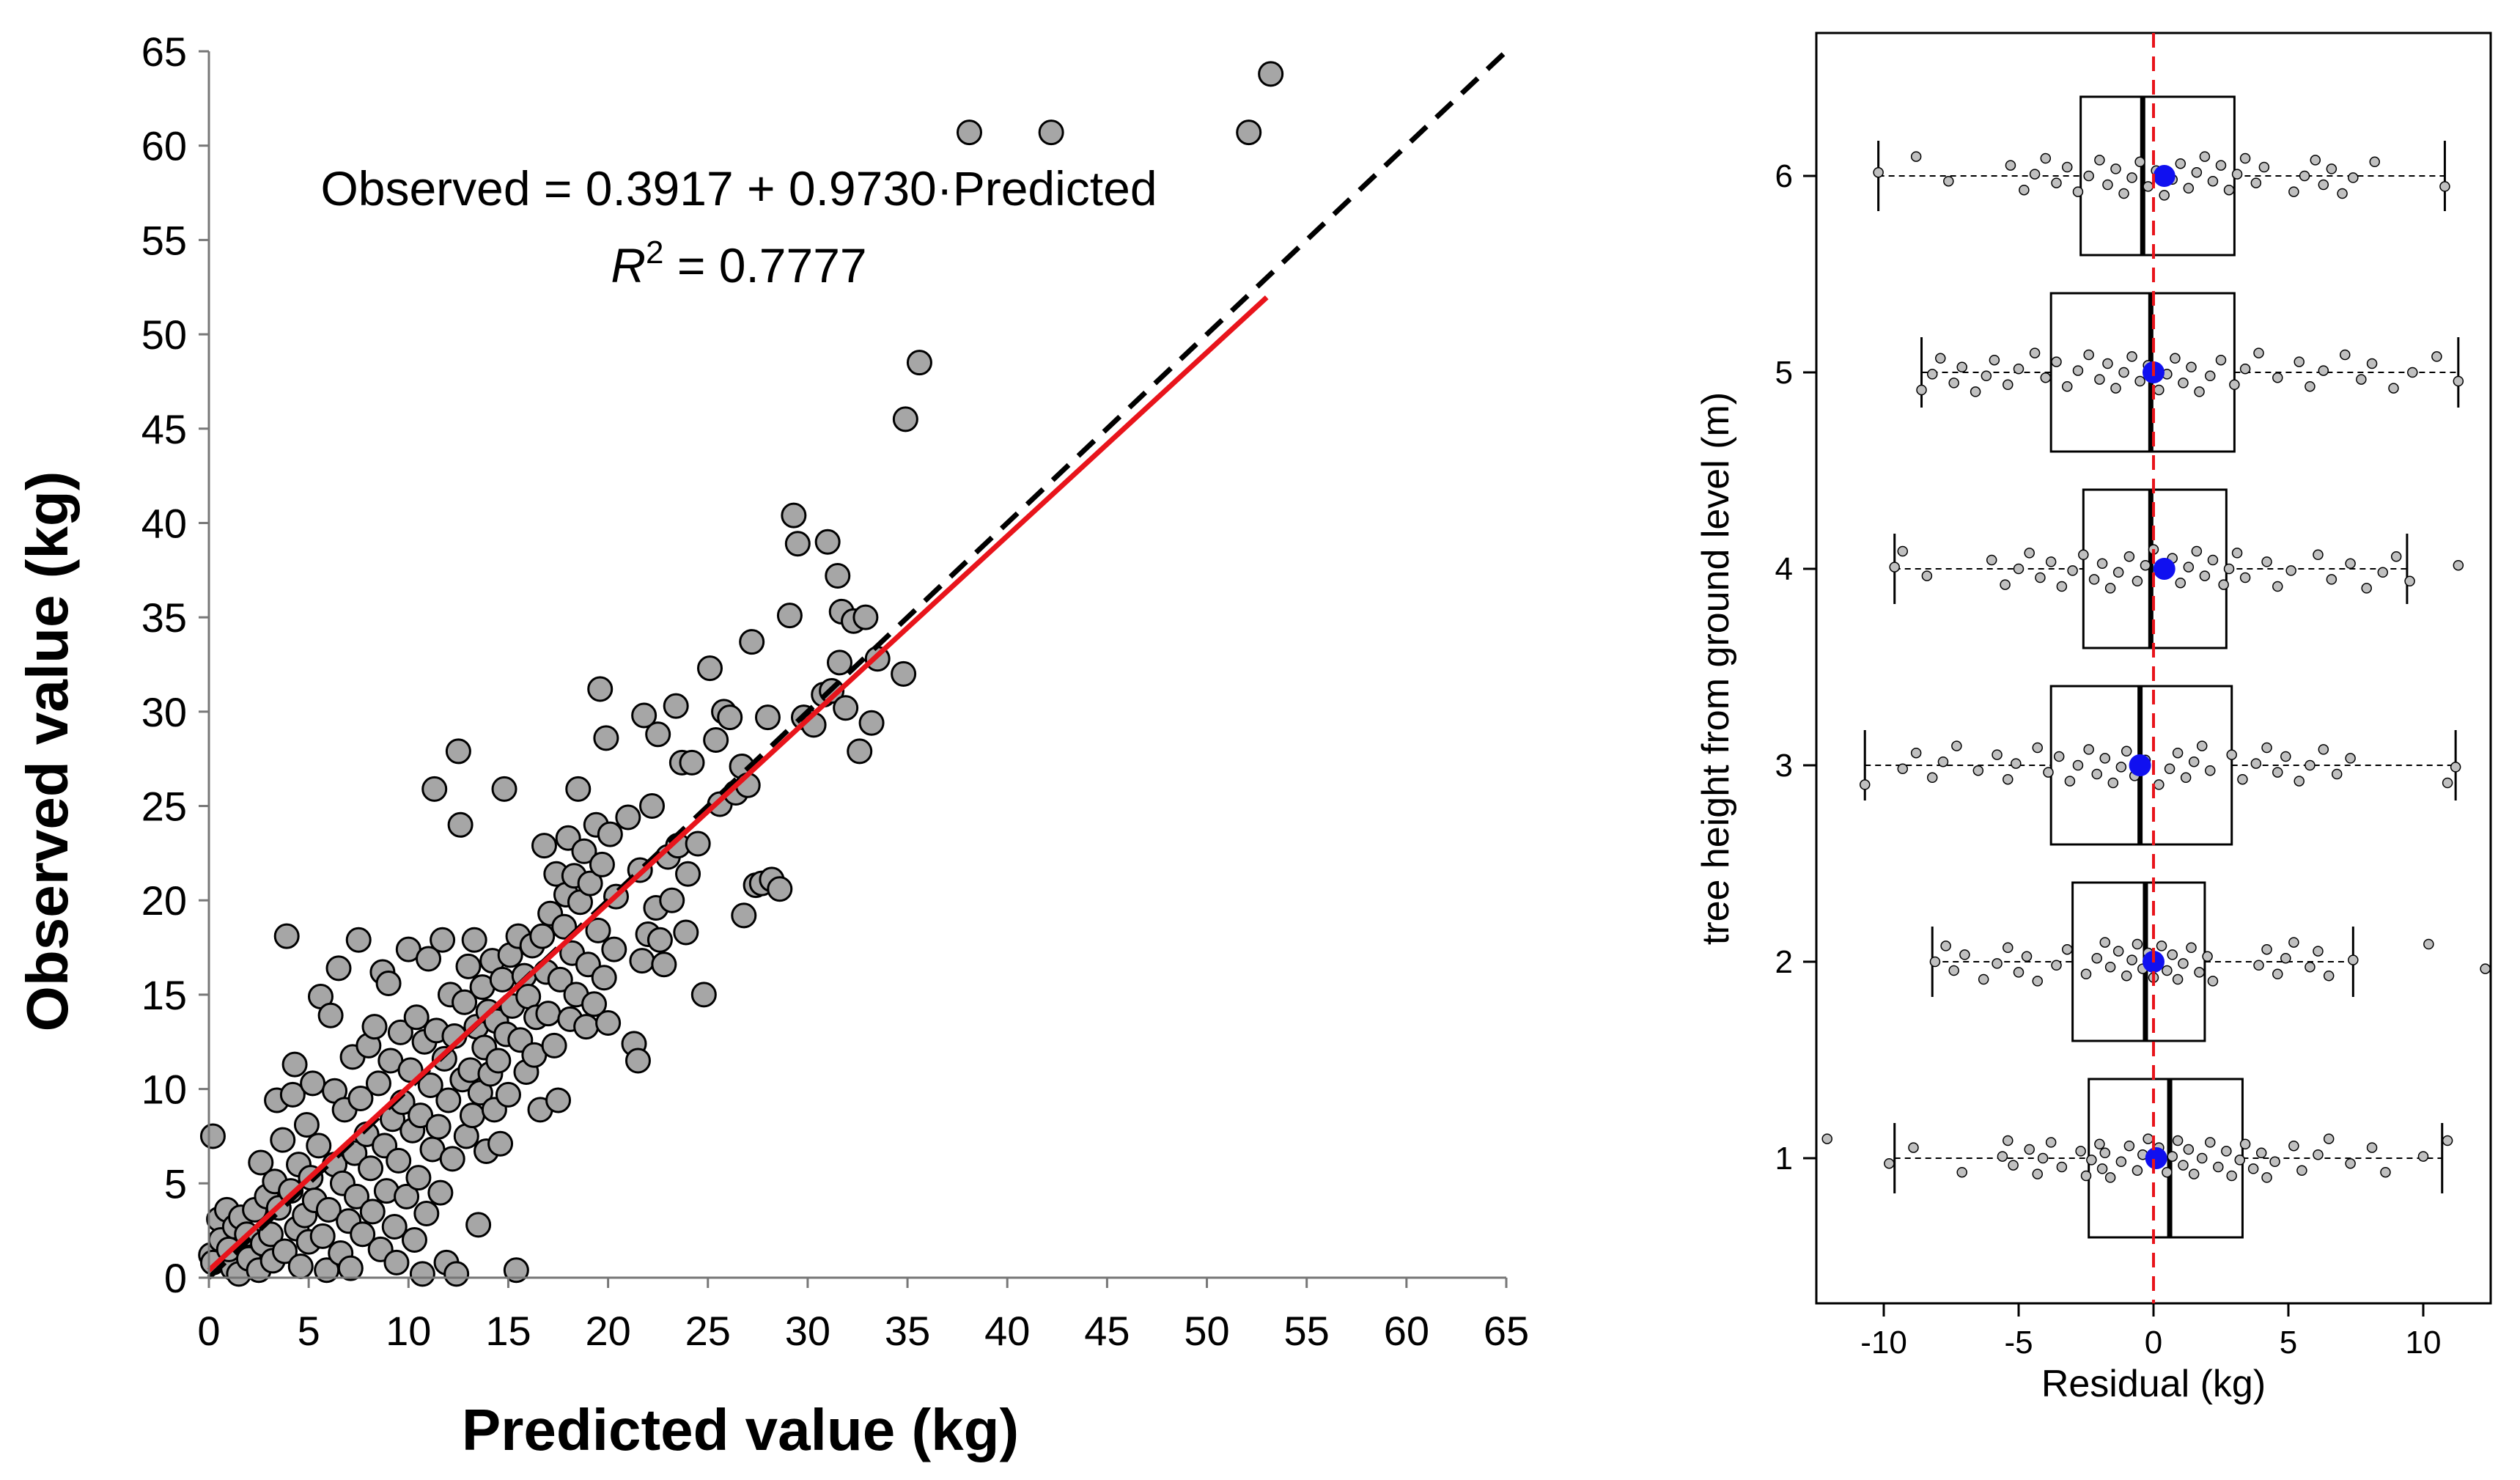 The height and width of the screenshot is (1480, 2520). Describe the element at coordinates (164, 665) in the screenshot. I see `y-tick-labels: 0 5 10 15 20 25 30 35 40 45 50 55 60 65` at that location.